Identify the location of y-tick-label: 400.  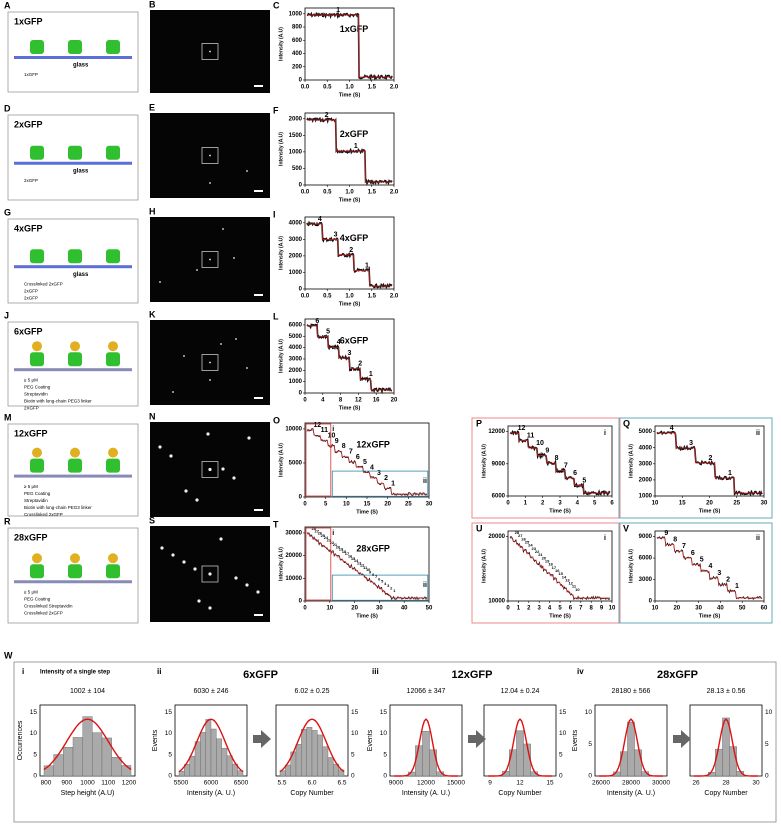
(297, 54).